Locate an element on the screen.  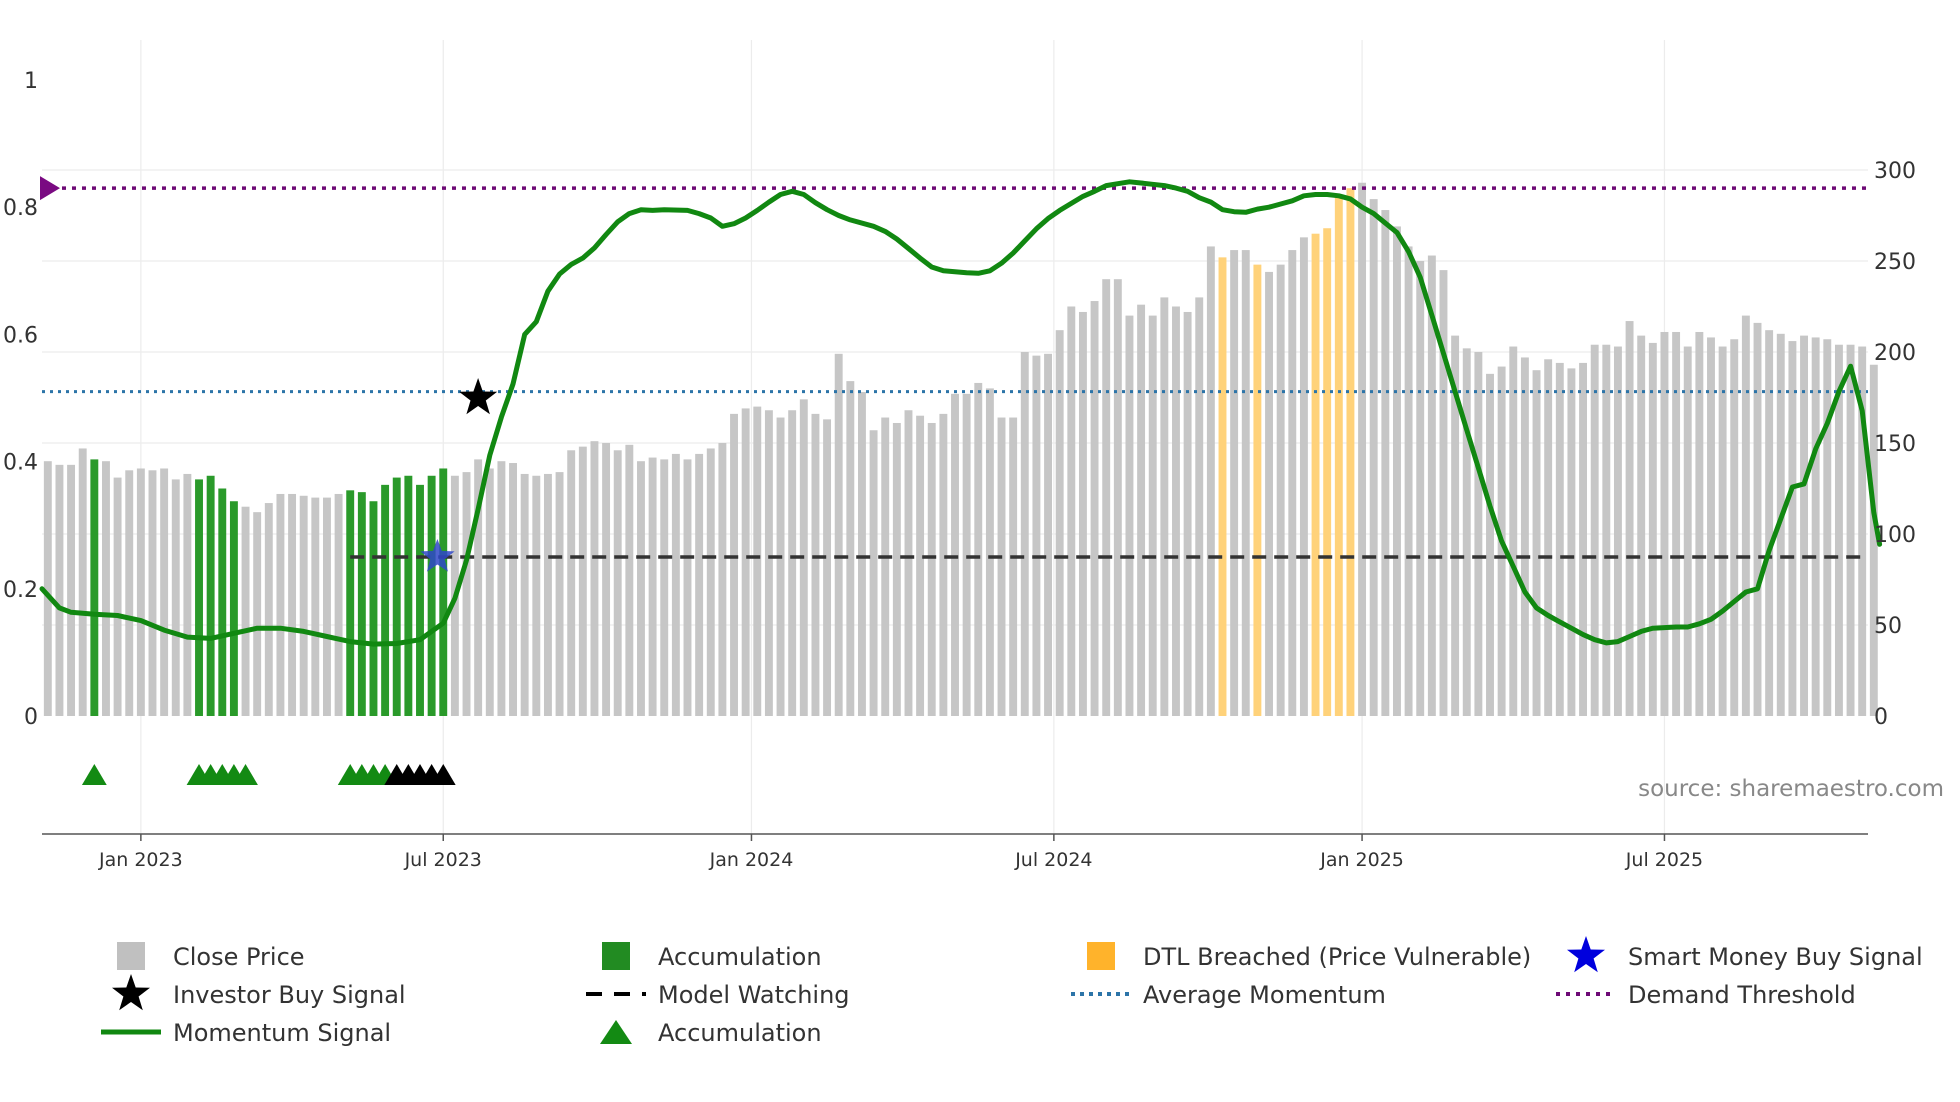
investor-buy-triangle is located at coordinates (443, 774).